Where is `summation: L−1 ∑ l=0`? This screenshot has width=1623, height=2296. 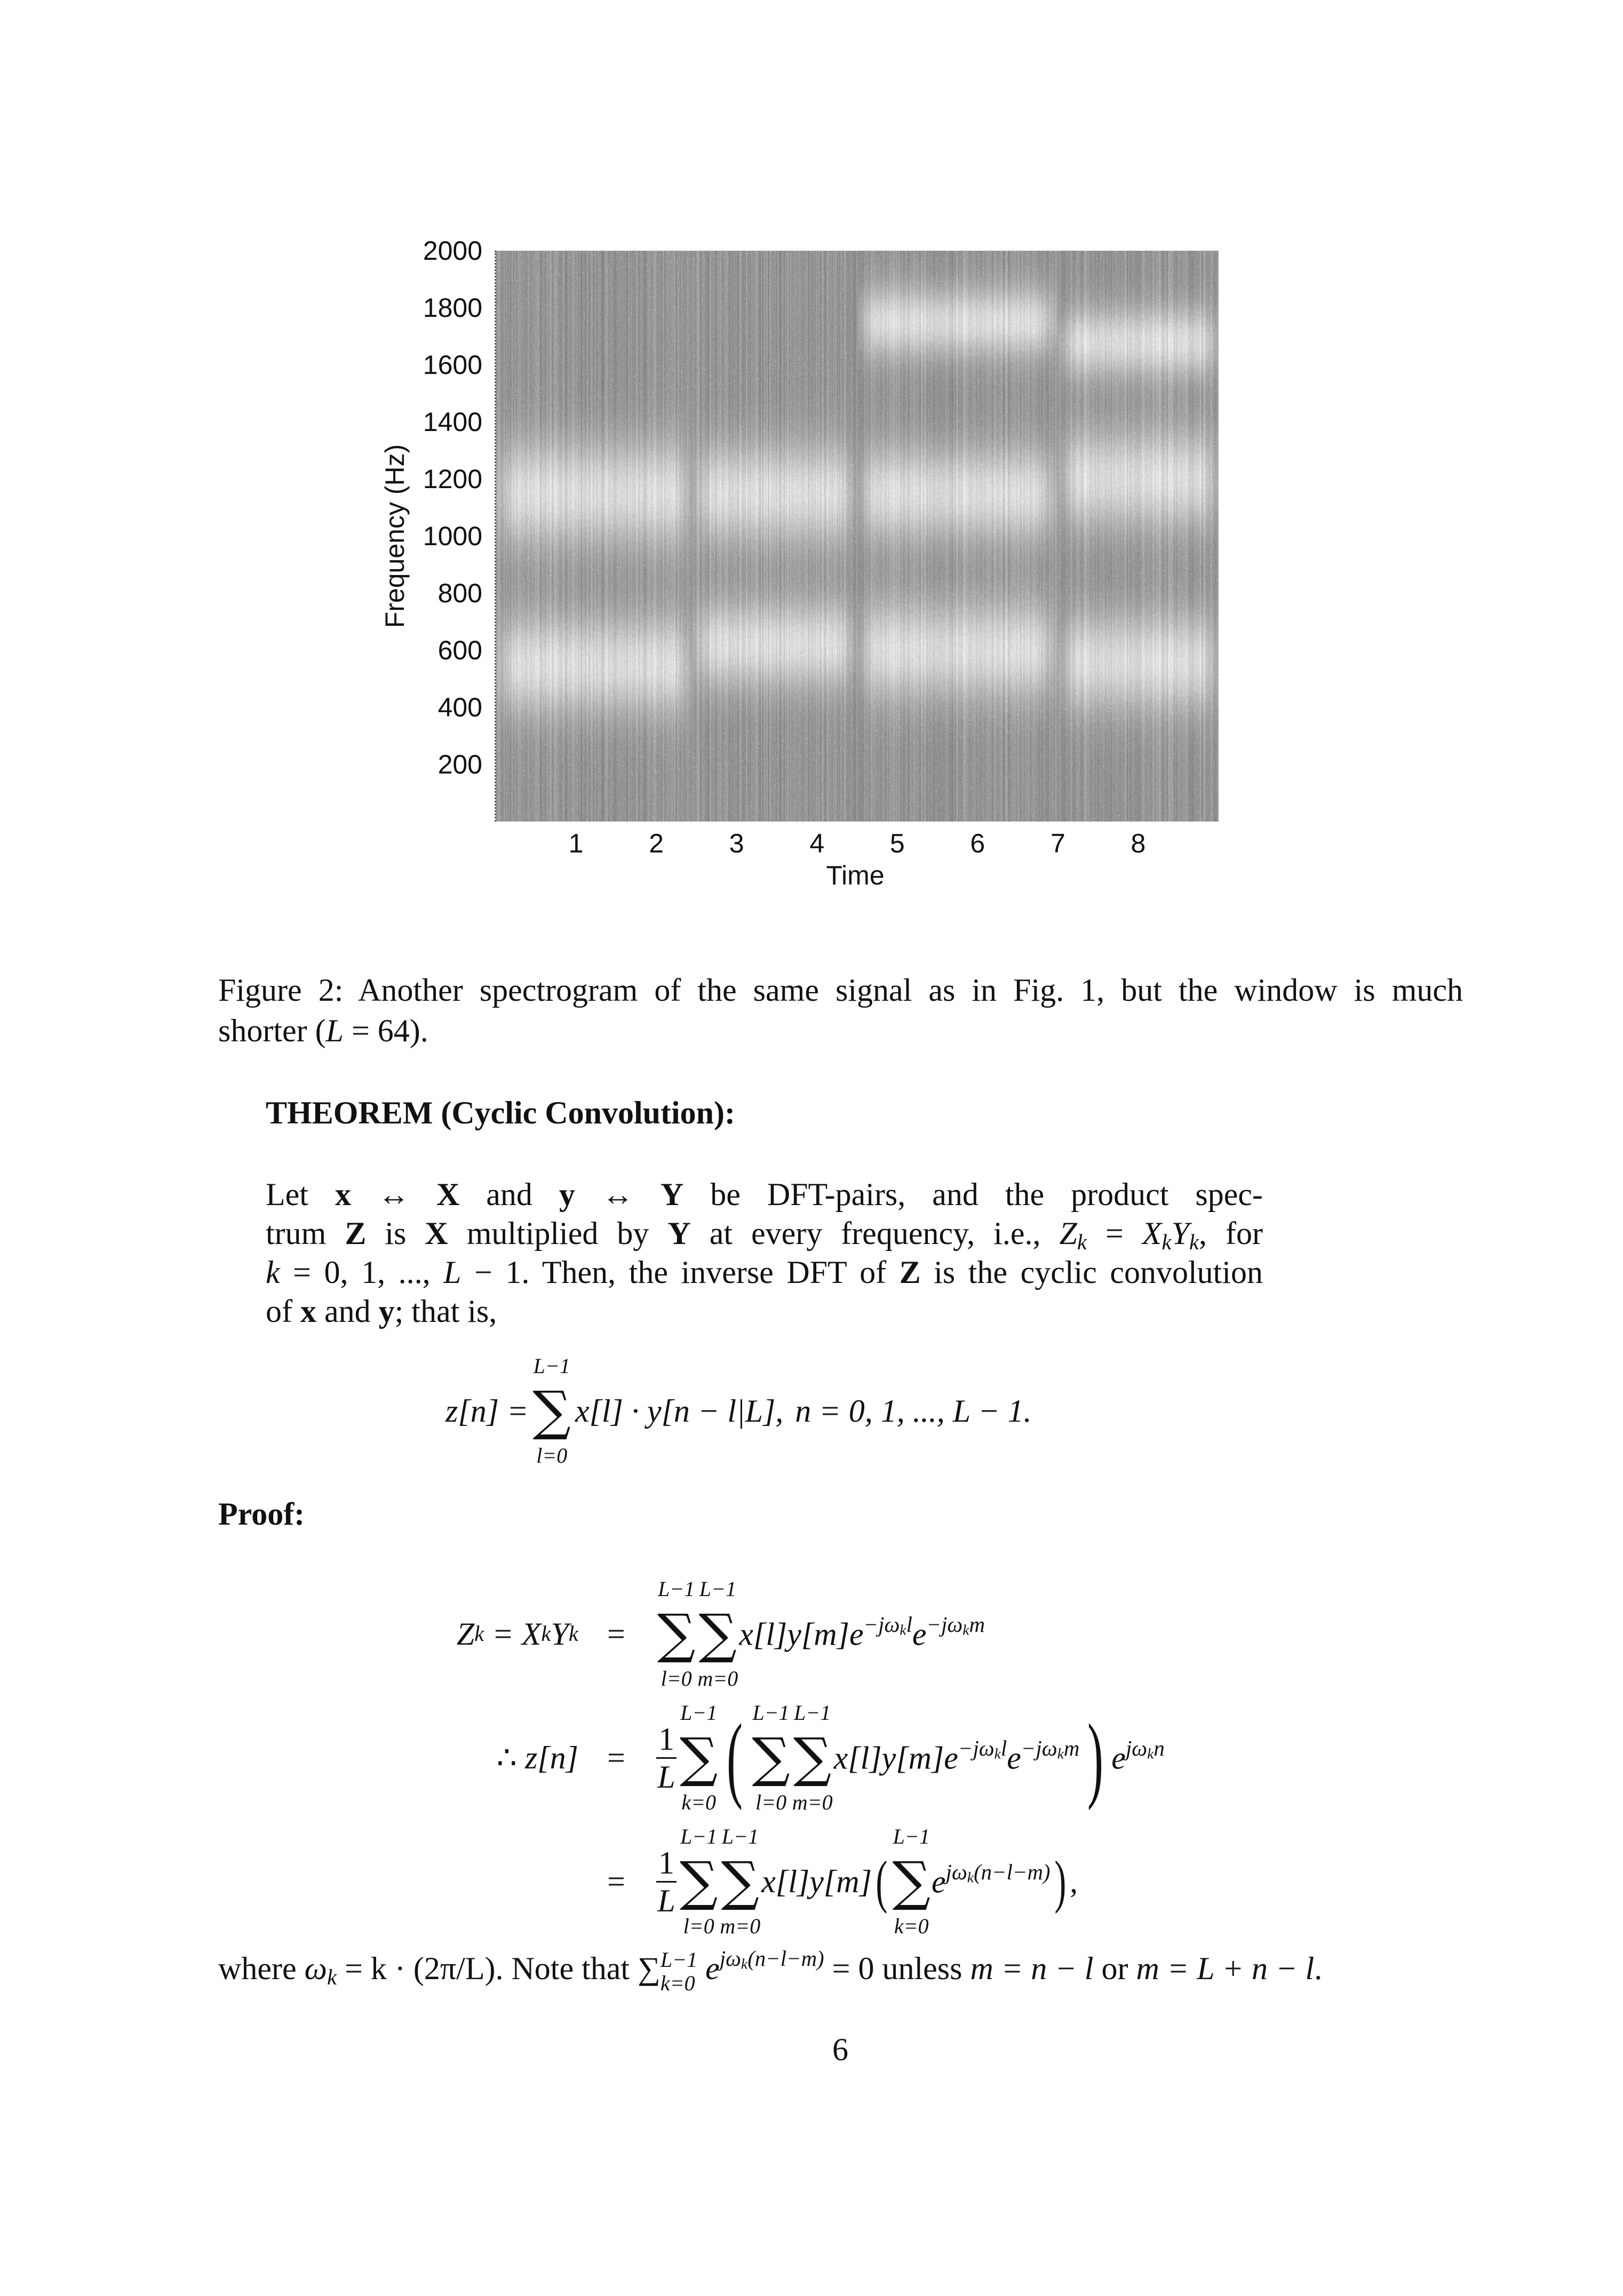
summation: L−1 ∑ l=0 is located at coordinates (552, 1411).